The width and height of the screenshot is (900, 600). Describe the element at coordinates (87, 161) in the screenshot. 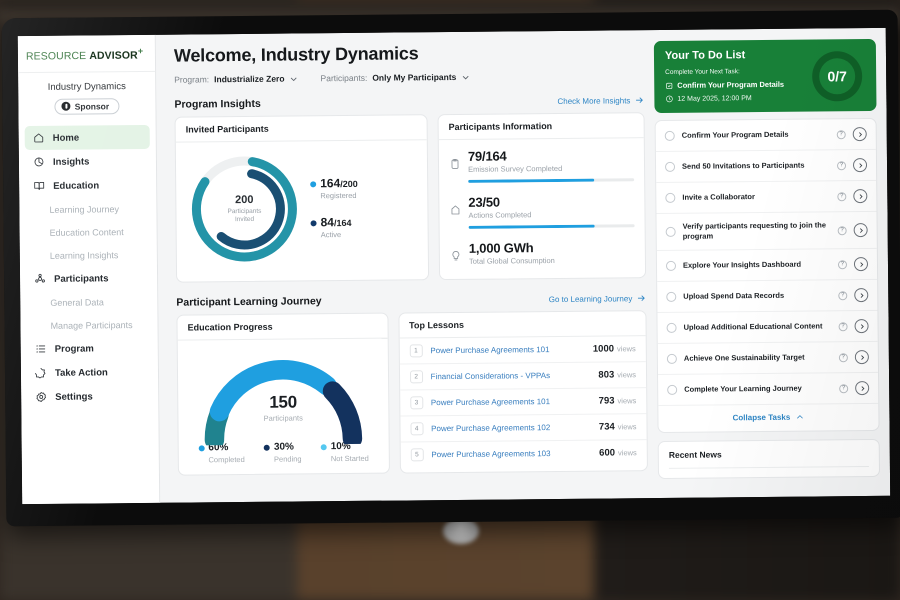

I see `sidebar-item-insights: Insights` at that location.